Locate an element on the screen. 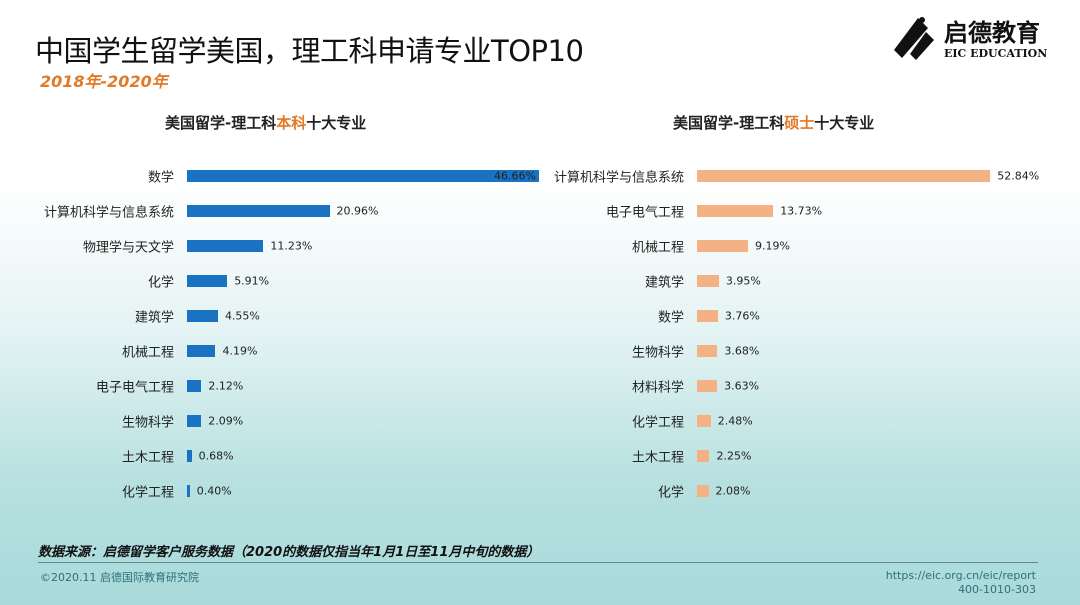 The width and height of the screenshot is (1080, 605). value-label: 2.09% is located at coordinates (226, 421).